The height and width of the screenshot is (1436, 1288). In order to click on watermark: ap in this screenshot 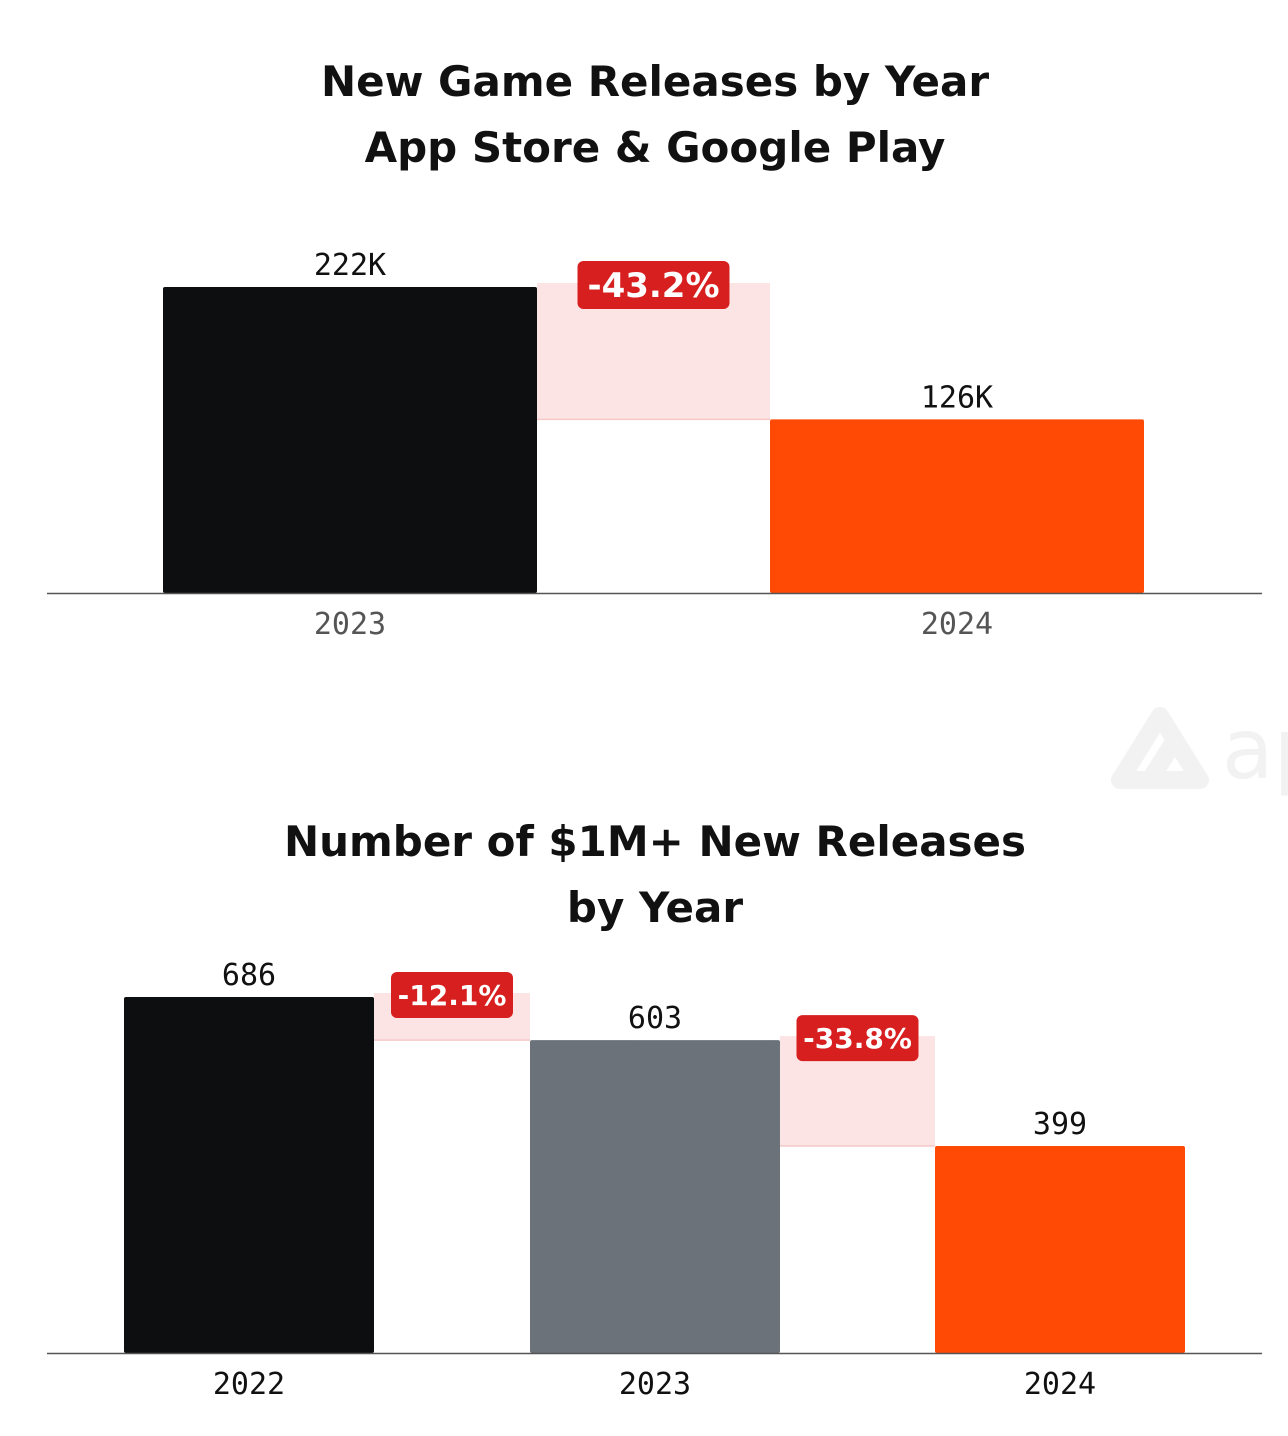, I will do `click(1199, 749)`.